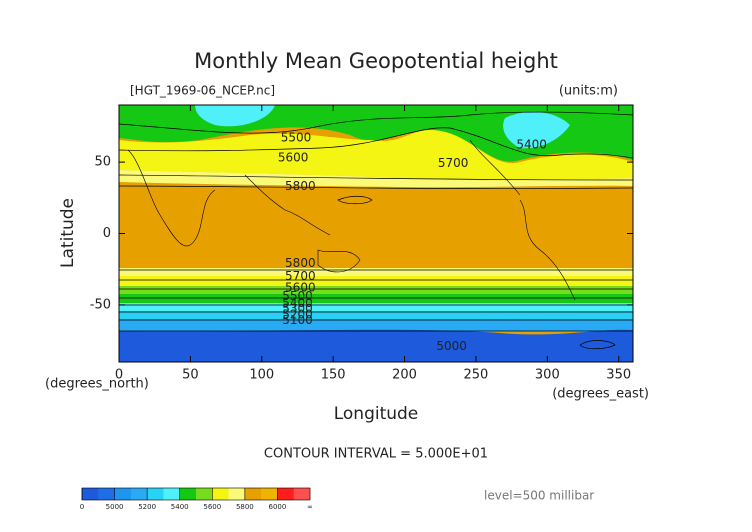  I want to click on colorbar-label: 5600, so click(212, 507).